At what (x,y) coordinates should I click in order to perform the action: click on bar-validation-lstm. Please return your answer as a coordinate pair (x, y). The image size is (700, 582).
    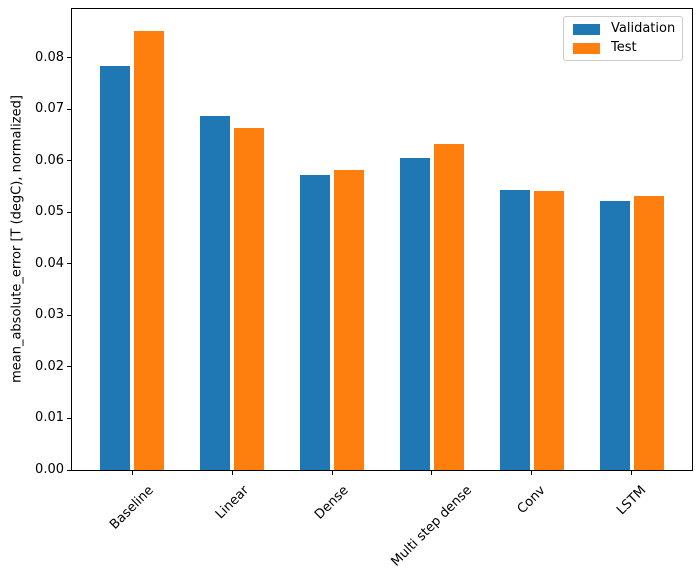
    Looking at the image, I should click on (614, 335).